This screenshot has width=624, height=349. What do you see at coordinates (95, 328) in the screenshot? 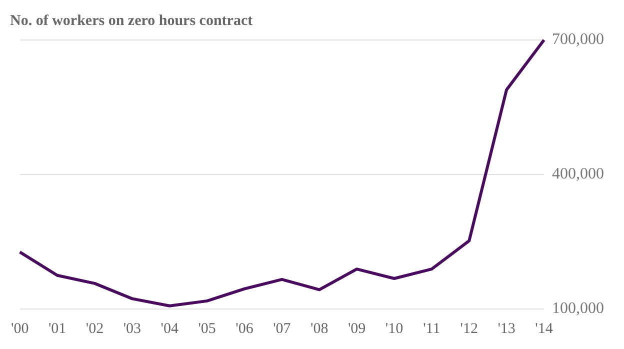
I see `x-tick-label: '02` at bounding box center [95, 328].